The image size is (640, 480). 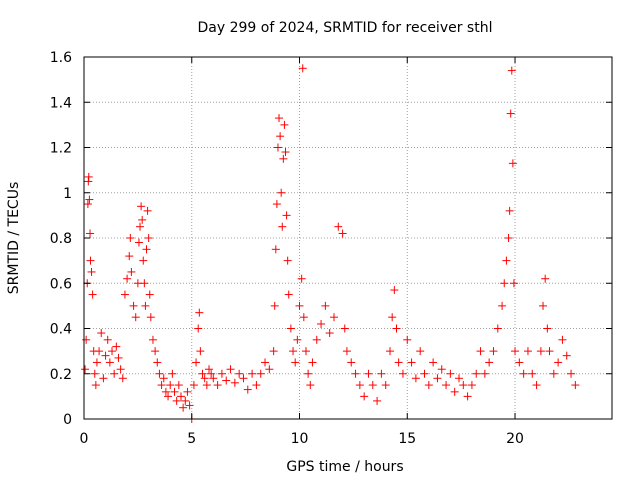 What do you see at coordinates (302, 439) in the screenshot?
I see `x-tick-labels: 0 5 10 15 20` at bounding box center [302, 439].